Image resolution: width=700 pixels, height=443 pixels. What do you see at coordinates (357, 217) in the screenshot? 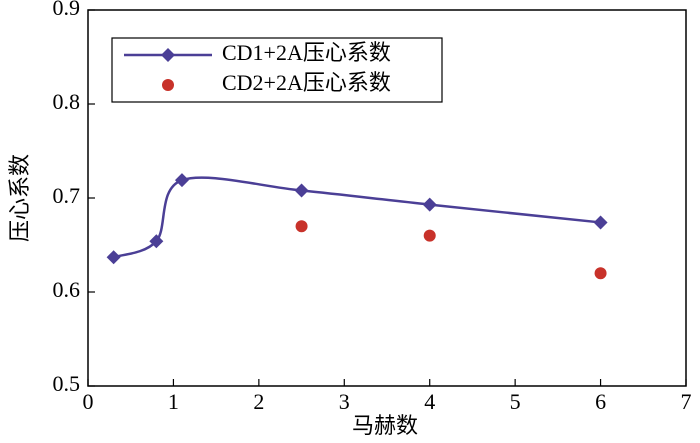
I see `series-line` at bounding box center [357, 217].